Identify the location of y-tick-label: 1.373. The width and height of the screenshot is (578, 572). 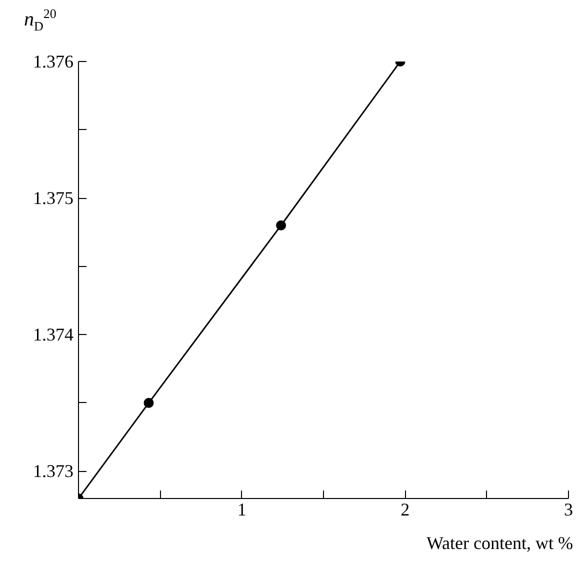
(53, 471).